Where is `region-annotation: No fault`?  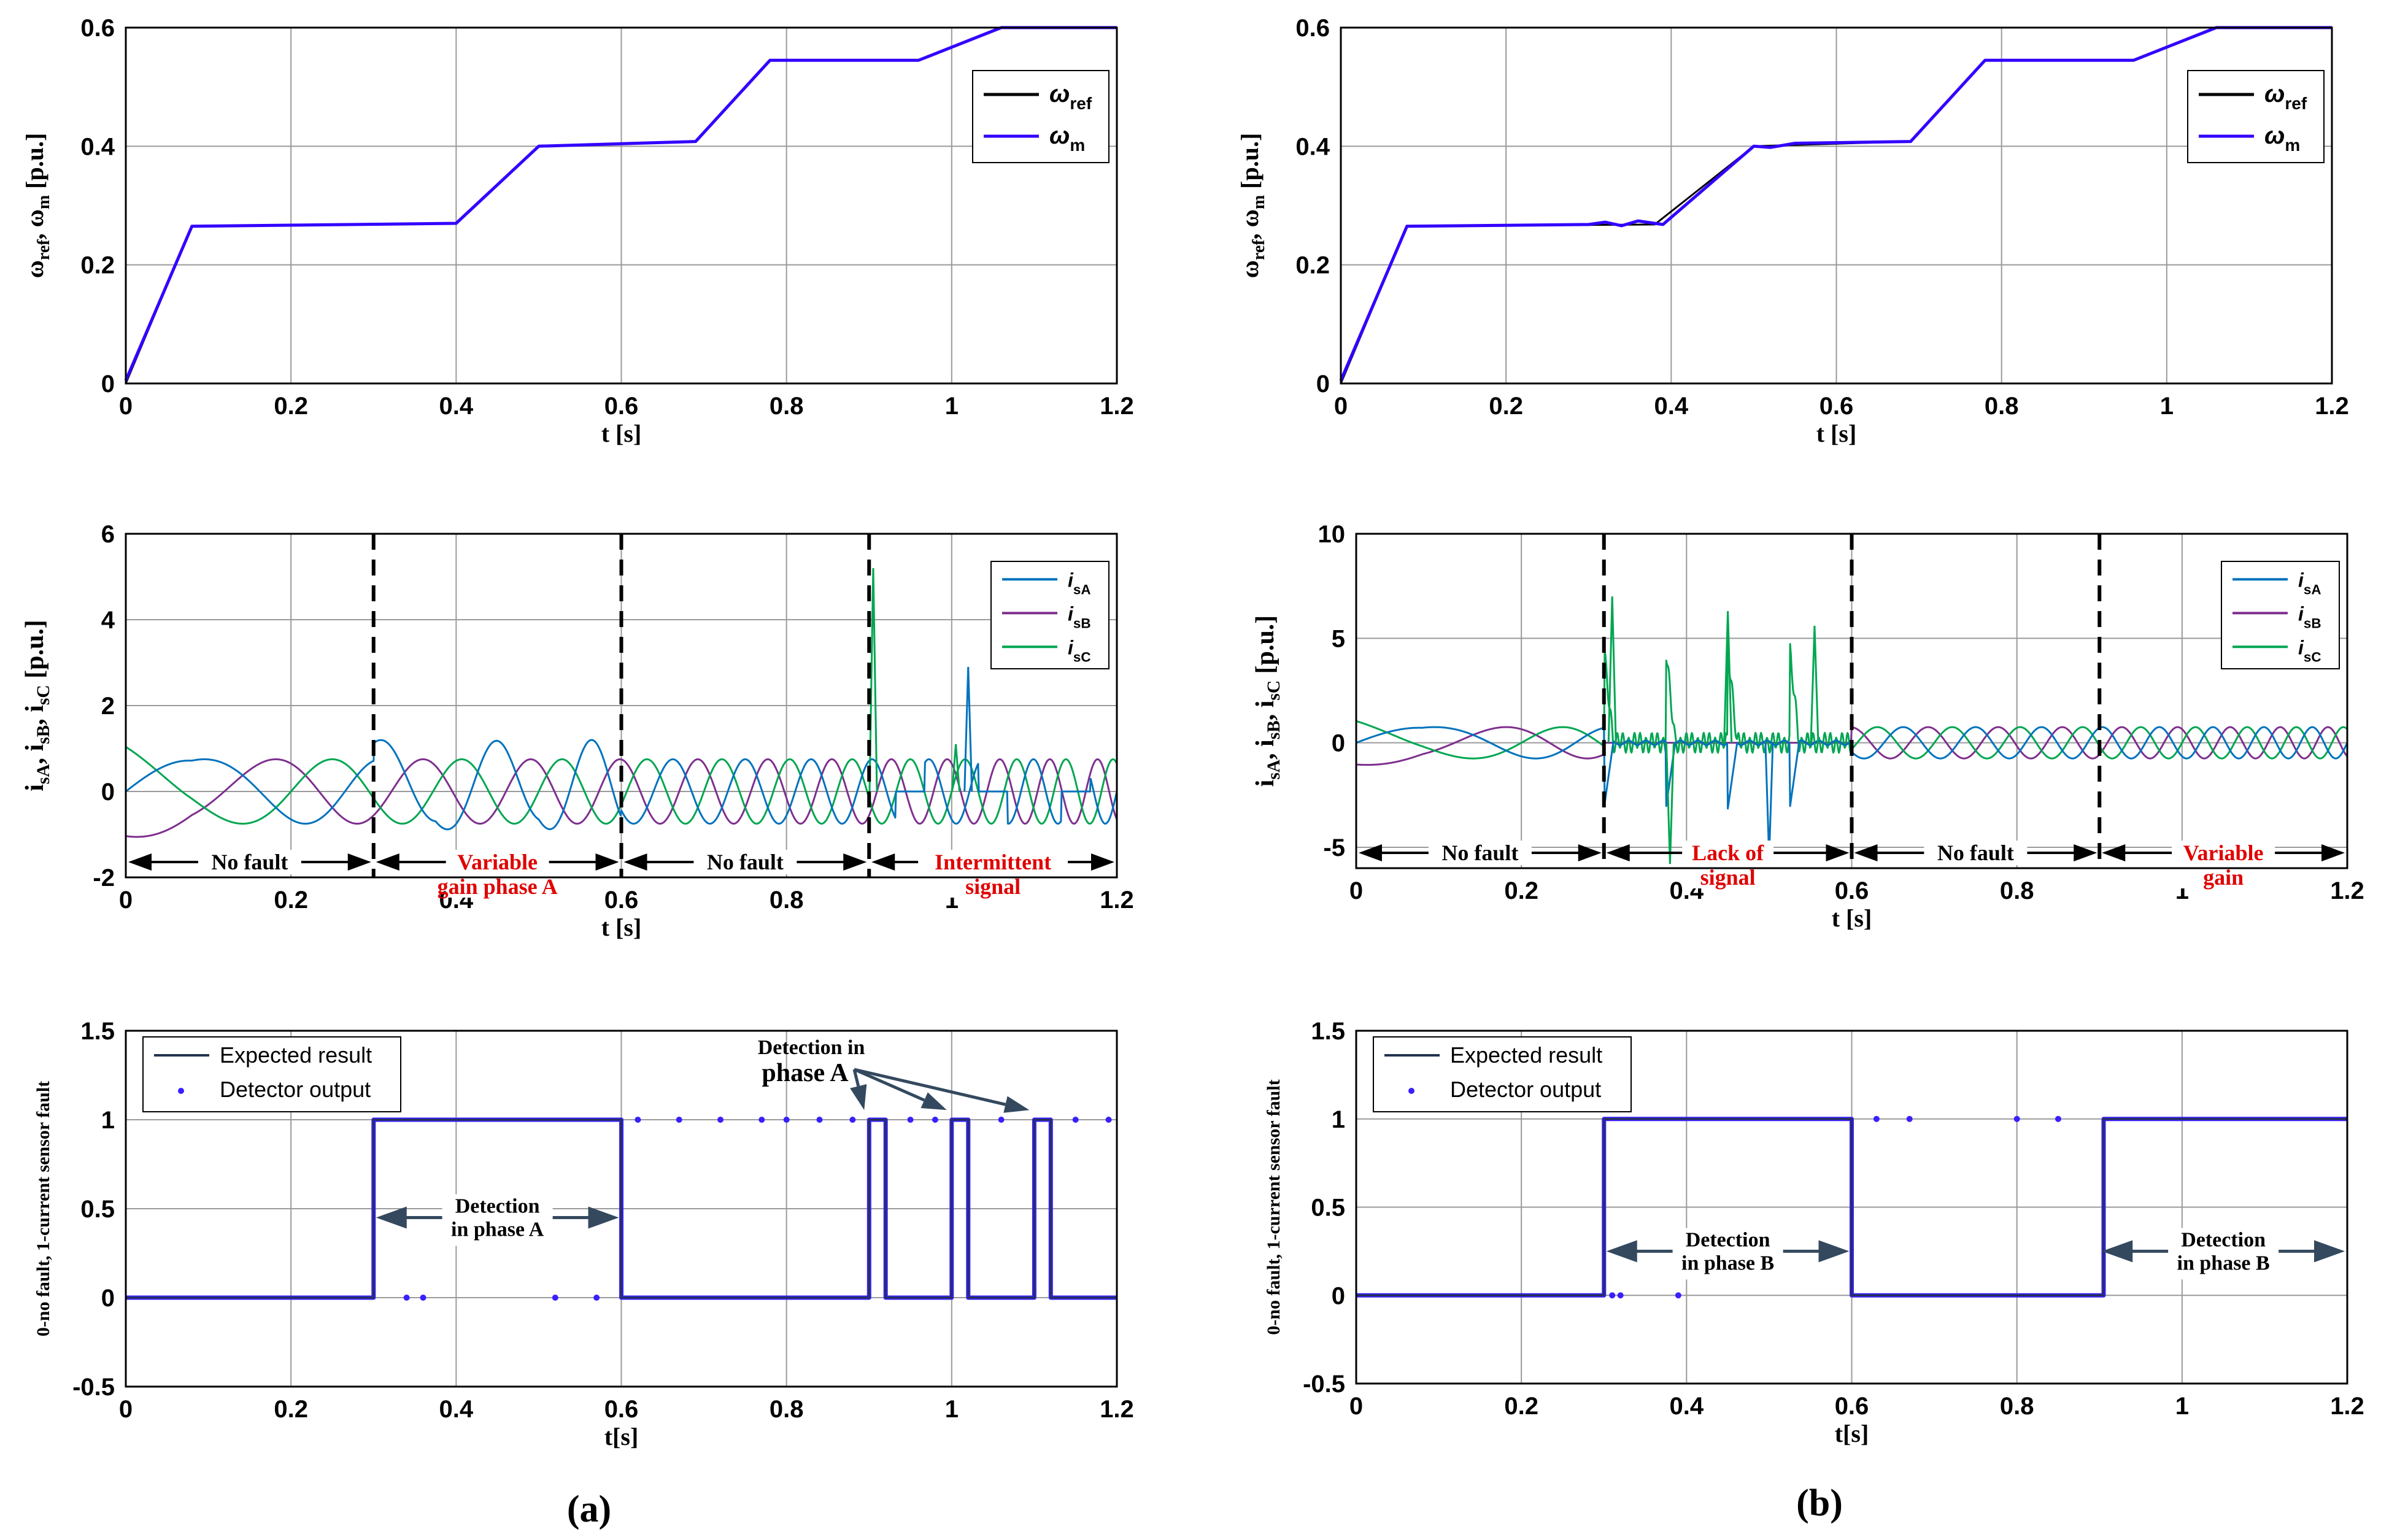
region-annotation: No fault is located at coordinates (745, 862).